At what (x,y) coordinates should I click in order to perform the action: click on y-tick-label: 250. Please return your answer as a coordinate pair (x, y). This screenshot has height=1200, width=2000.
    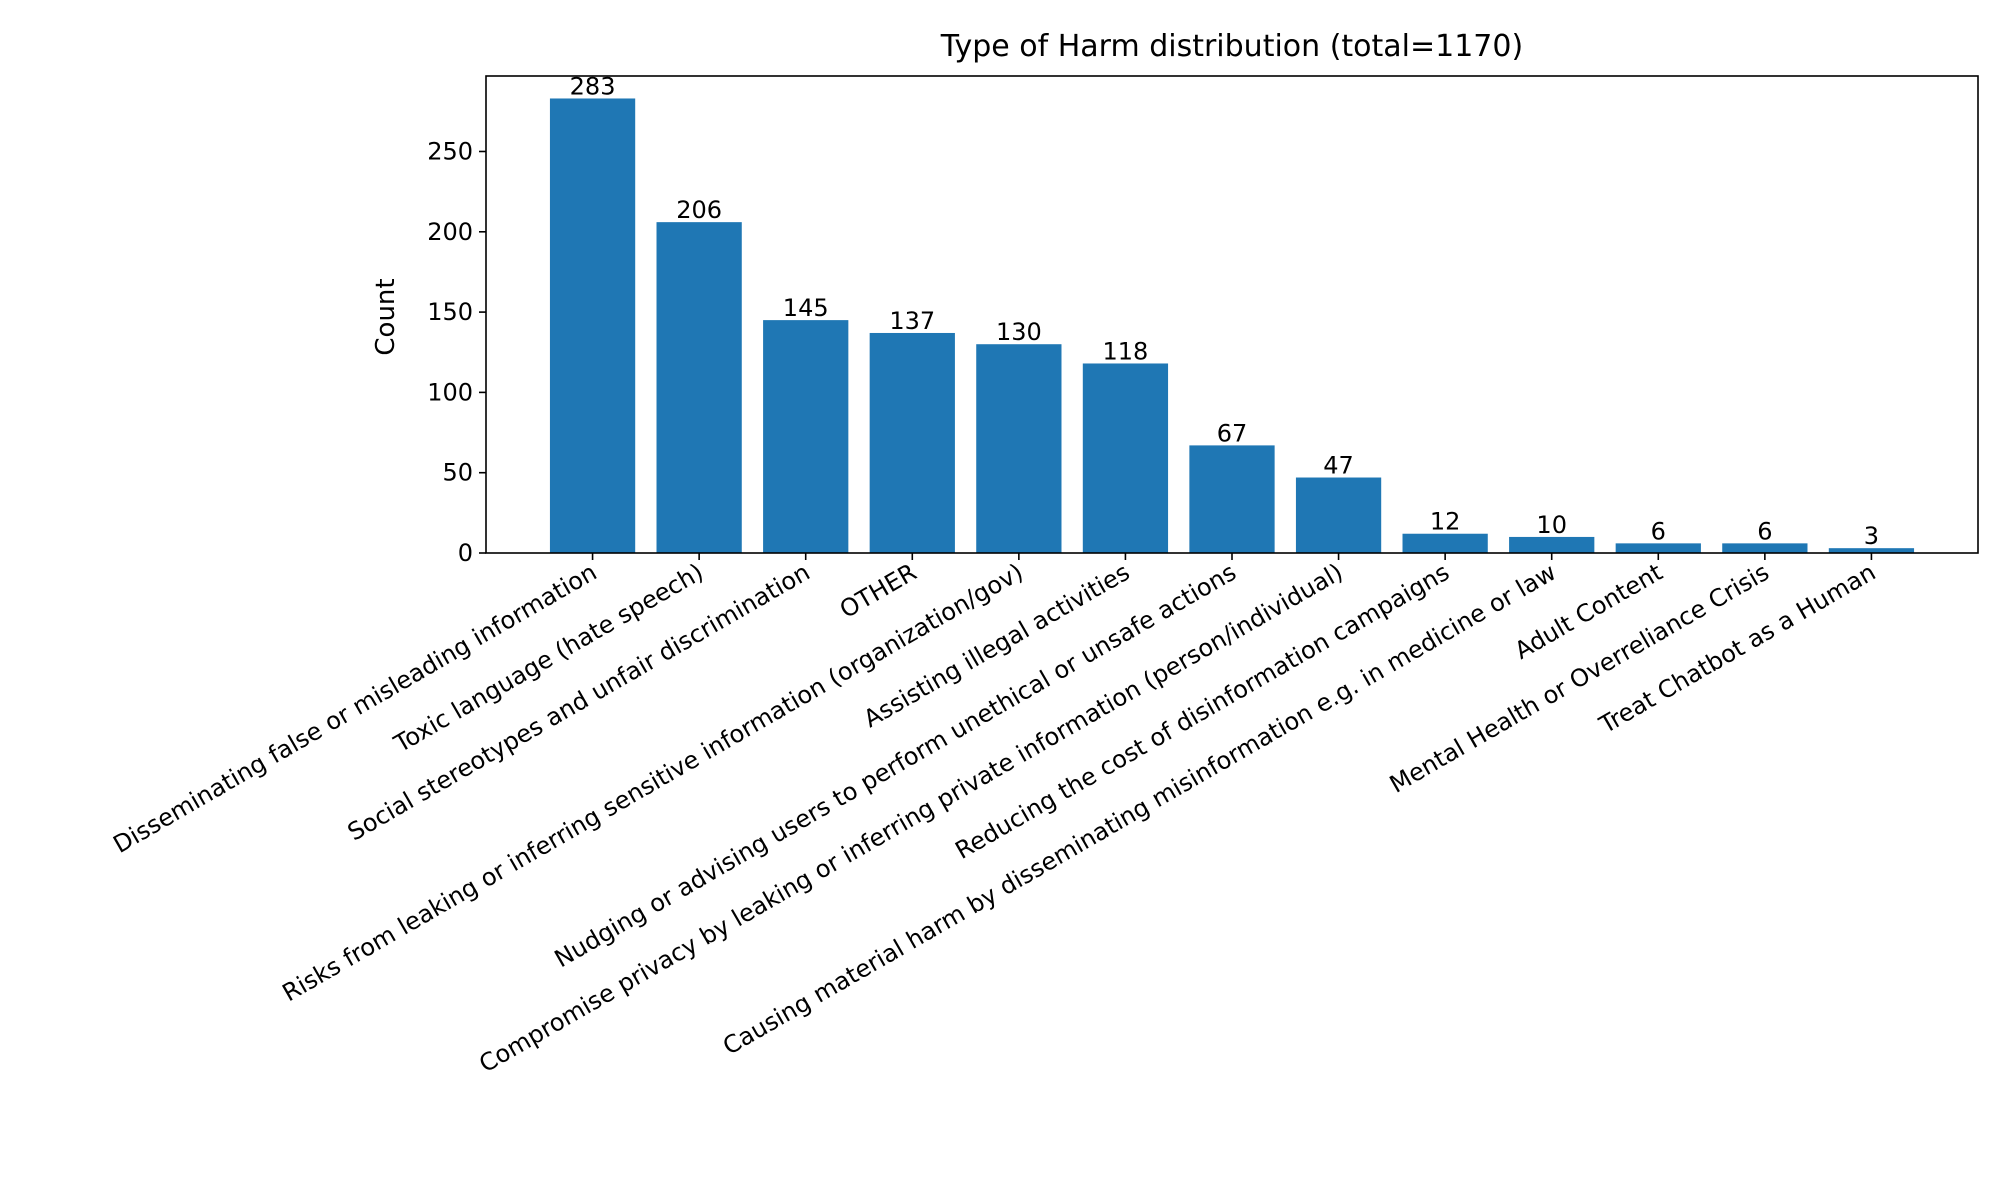
    Looking at the image, I should click on (450, 151).